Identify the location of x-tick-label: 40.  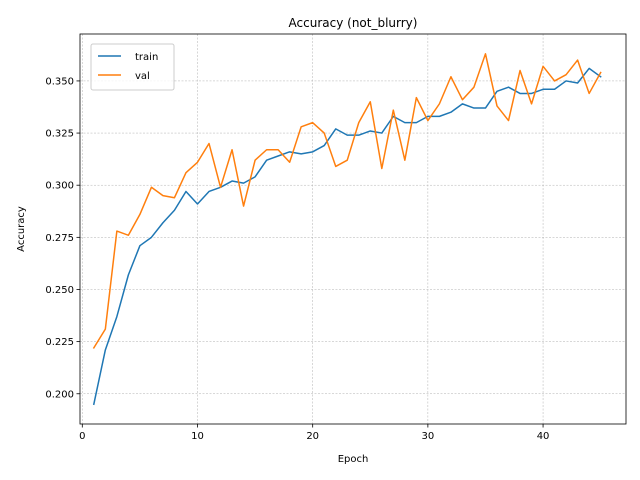
(543, 436).